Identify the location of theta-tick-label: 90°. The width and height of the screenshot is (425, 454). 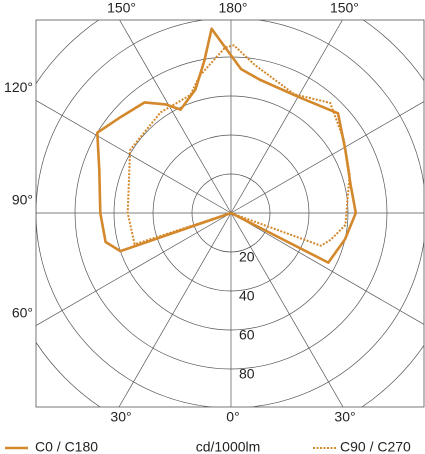
(22, 200).